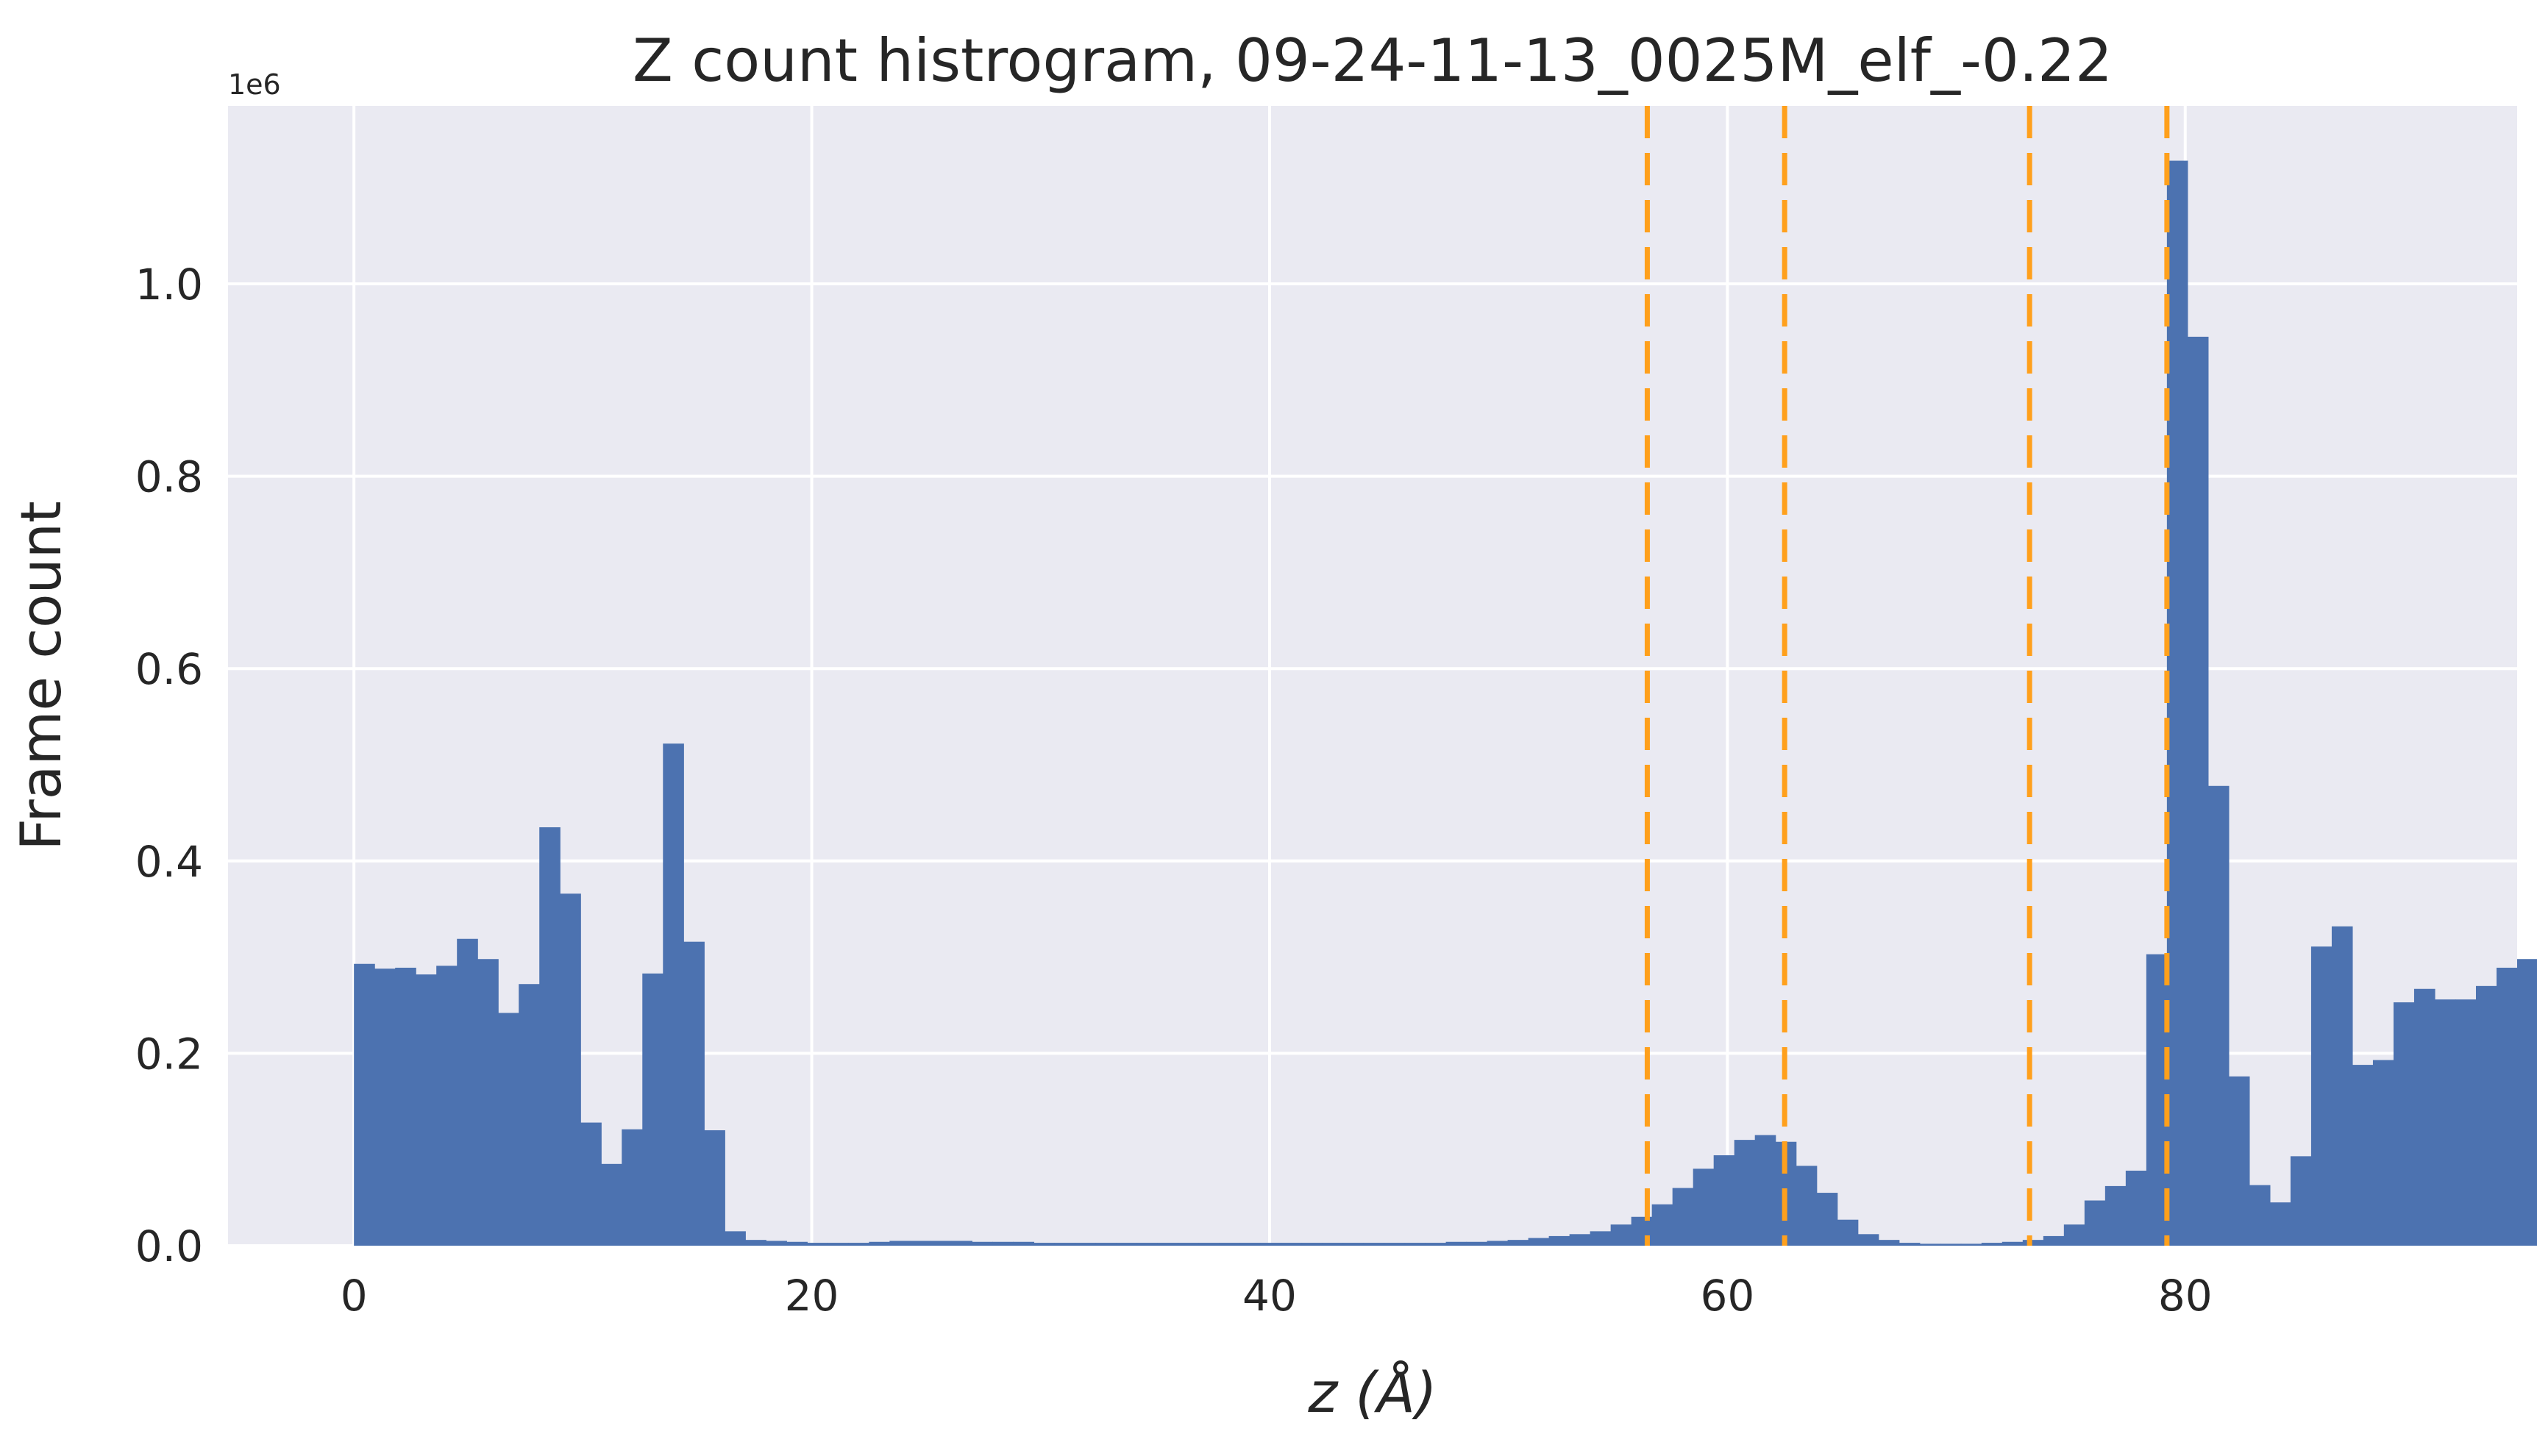 The width and height of the screenshot is (2537, 1456). Describe the element at coordinates (41, 675) in the screenshot. I see `y-axis-title: Frame count` at that location.